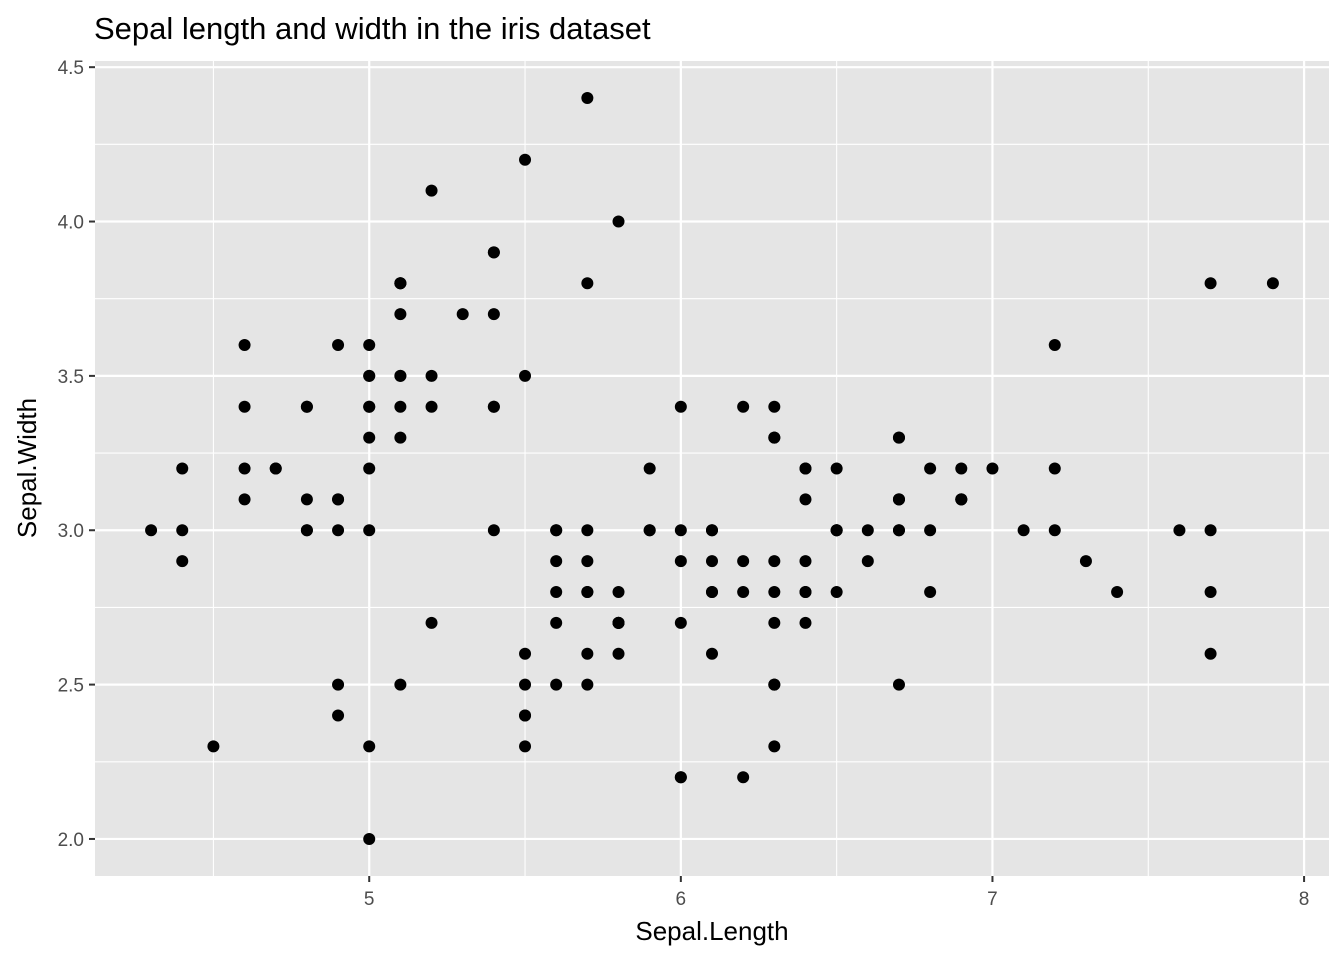 The height and width of the screenshot is (960, 1344). What do you see at coordinates (369, 899) in the screenshot?
I see `x-tick-label: 5` at bounding box center [369, 899].